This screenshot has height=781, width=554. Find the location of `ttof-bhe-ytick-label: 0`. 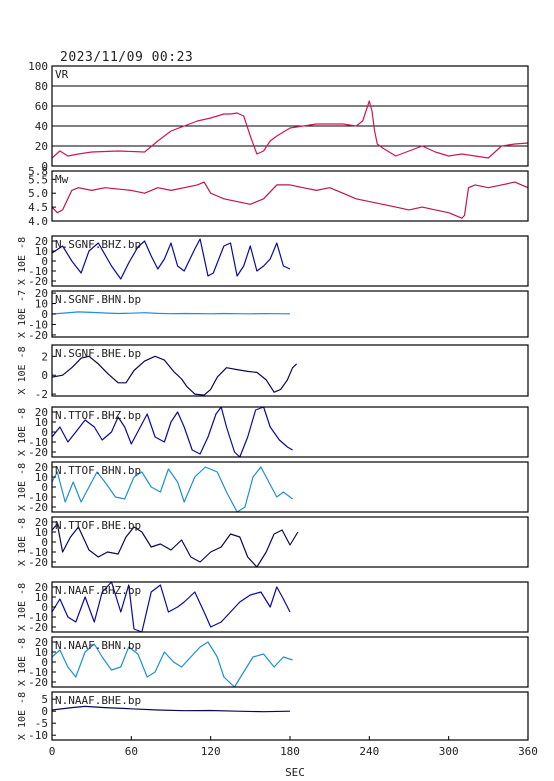

ttof-bhe-ytick-label: 0 is located at coordinates (44, 542).